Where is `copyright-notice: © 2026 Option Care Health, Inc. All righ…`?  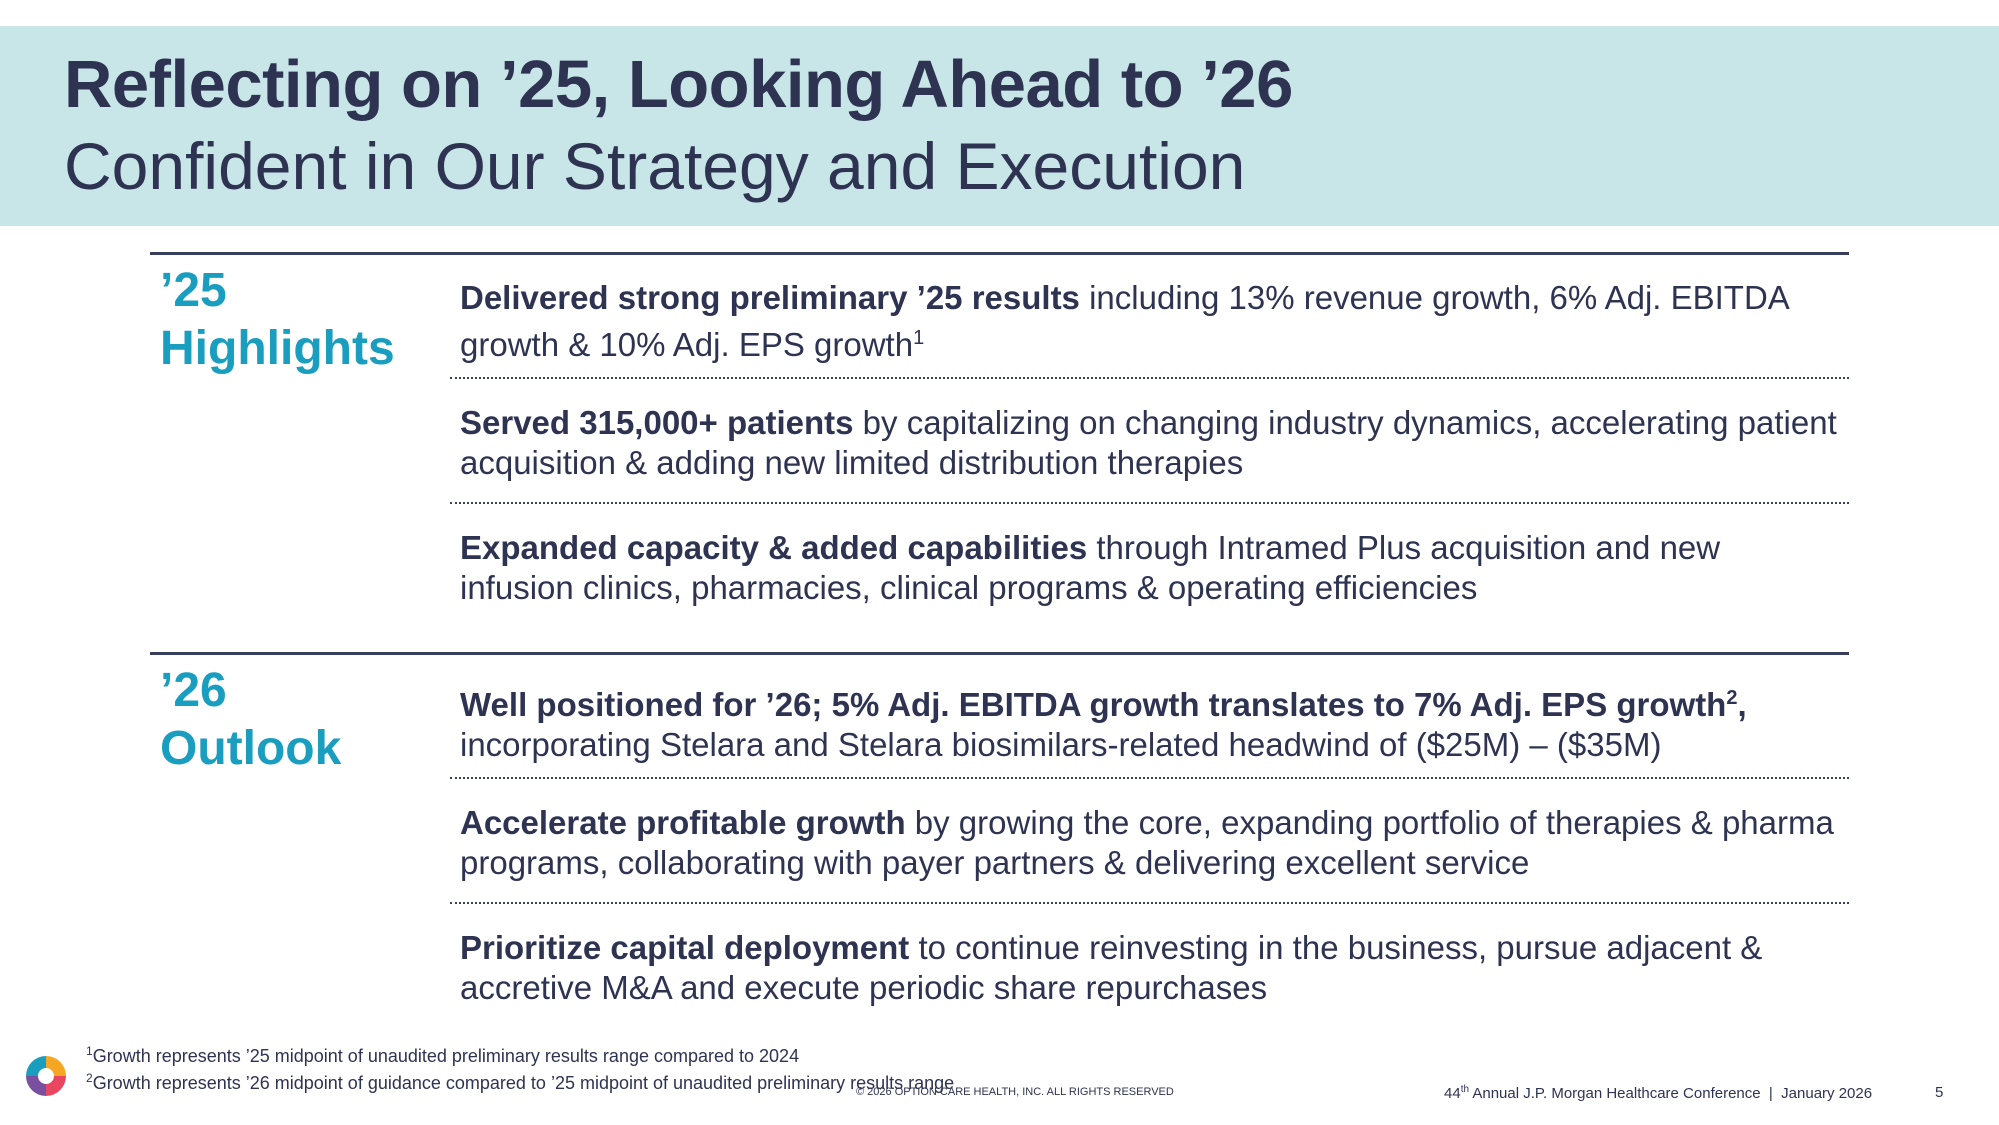
copyright-notice: © 2026 Option Care Health, Inc. All righ… is located at coordinates (1015, 1092).